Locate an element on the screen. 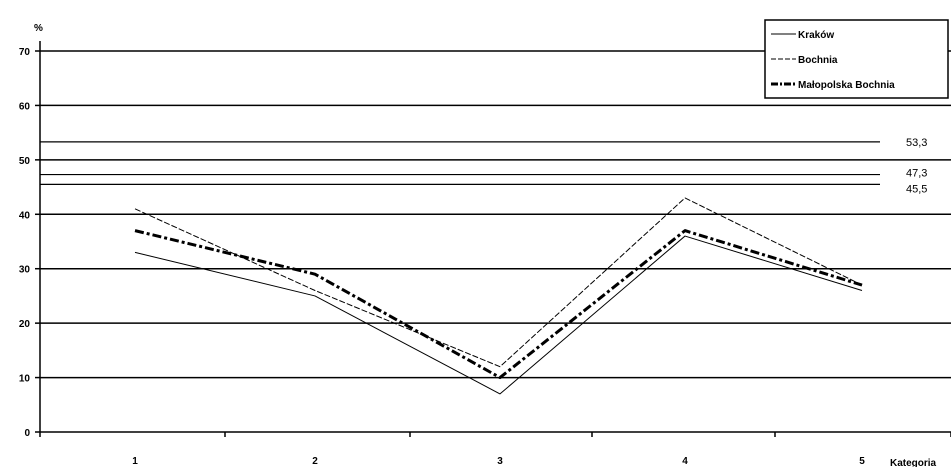 Image resolution: width=951 pixels, height=467 pixels. legend: Kraków Bochnia Małopolska Bochnia is located at coordinates (856, 59).